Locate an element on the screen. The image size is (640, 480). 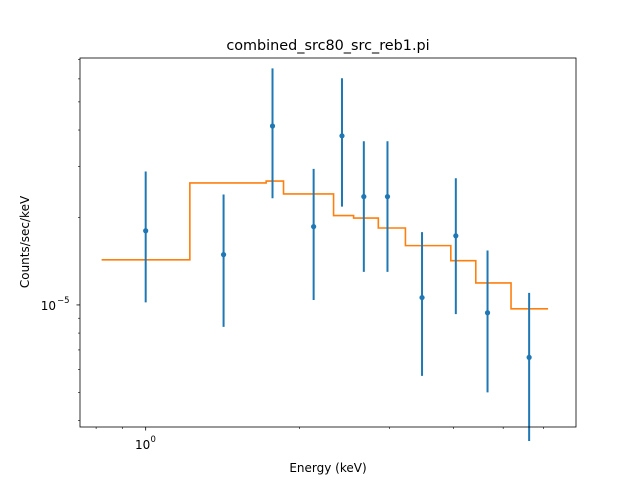
y-tick-label-exponent: −5 is located at coordinates (63, 301).